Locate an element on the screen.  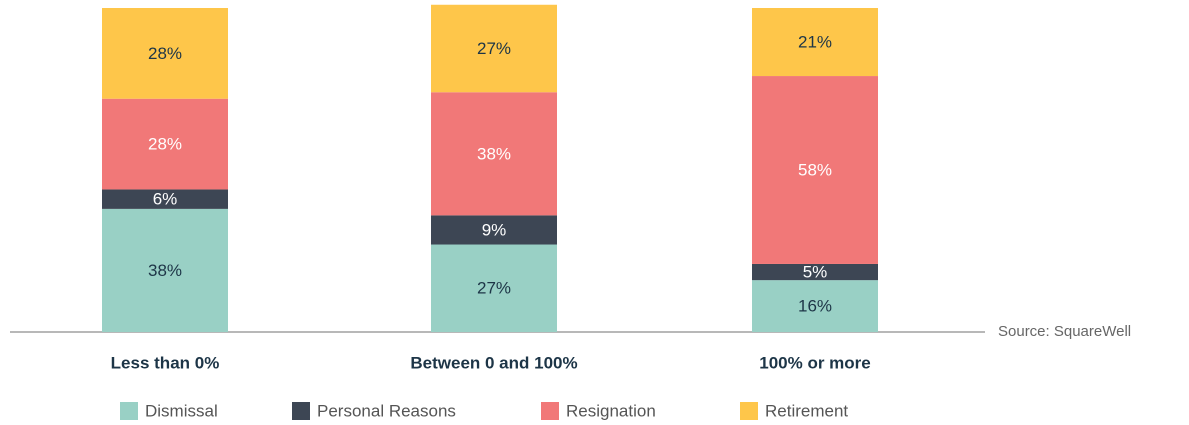
legend-label: Retirement is located at coordinates (806, 410).